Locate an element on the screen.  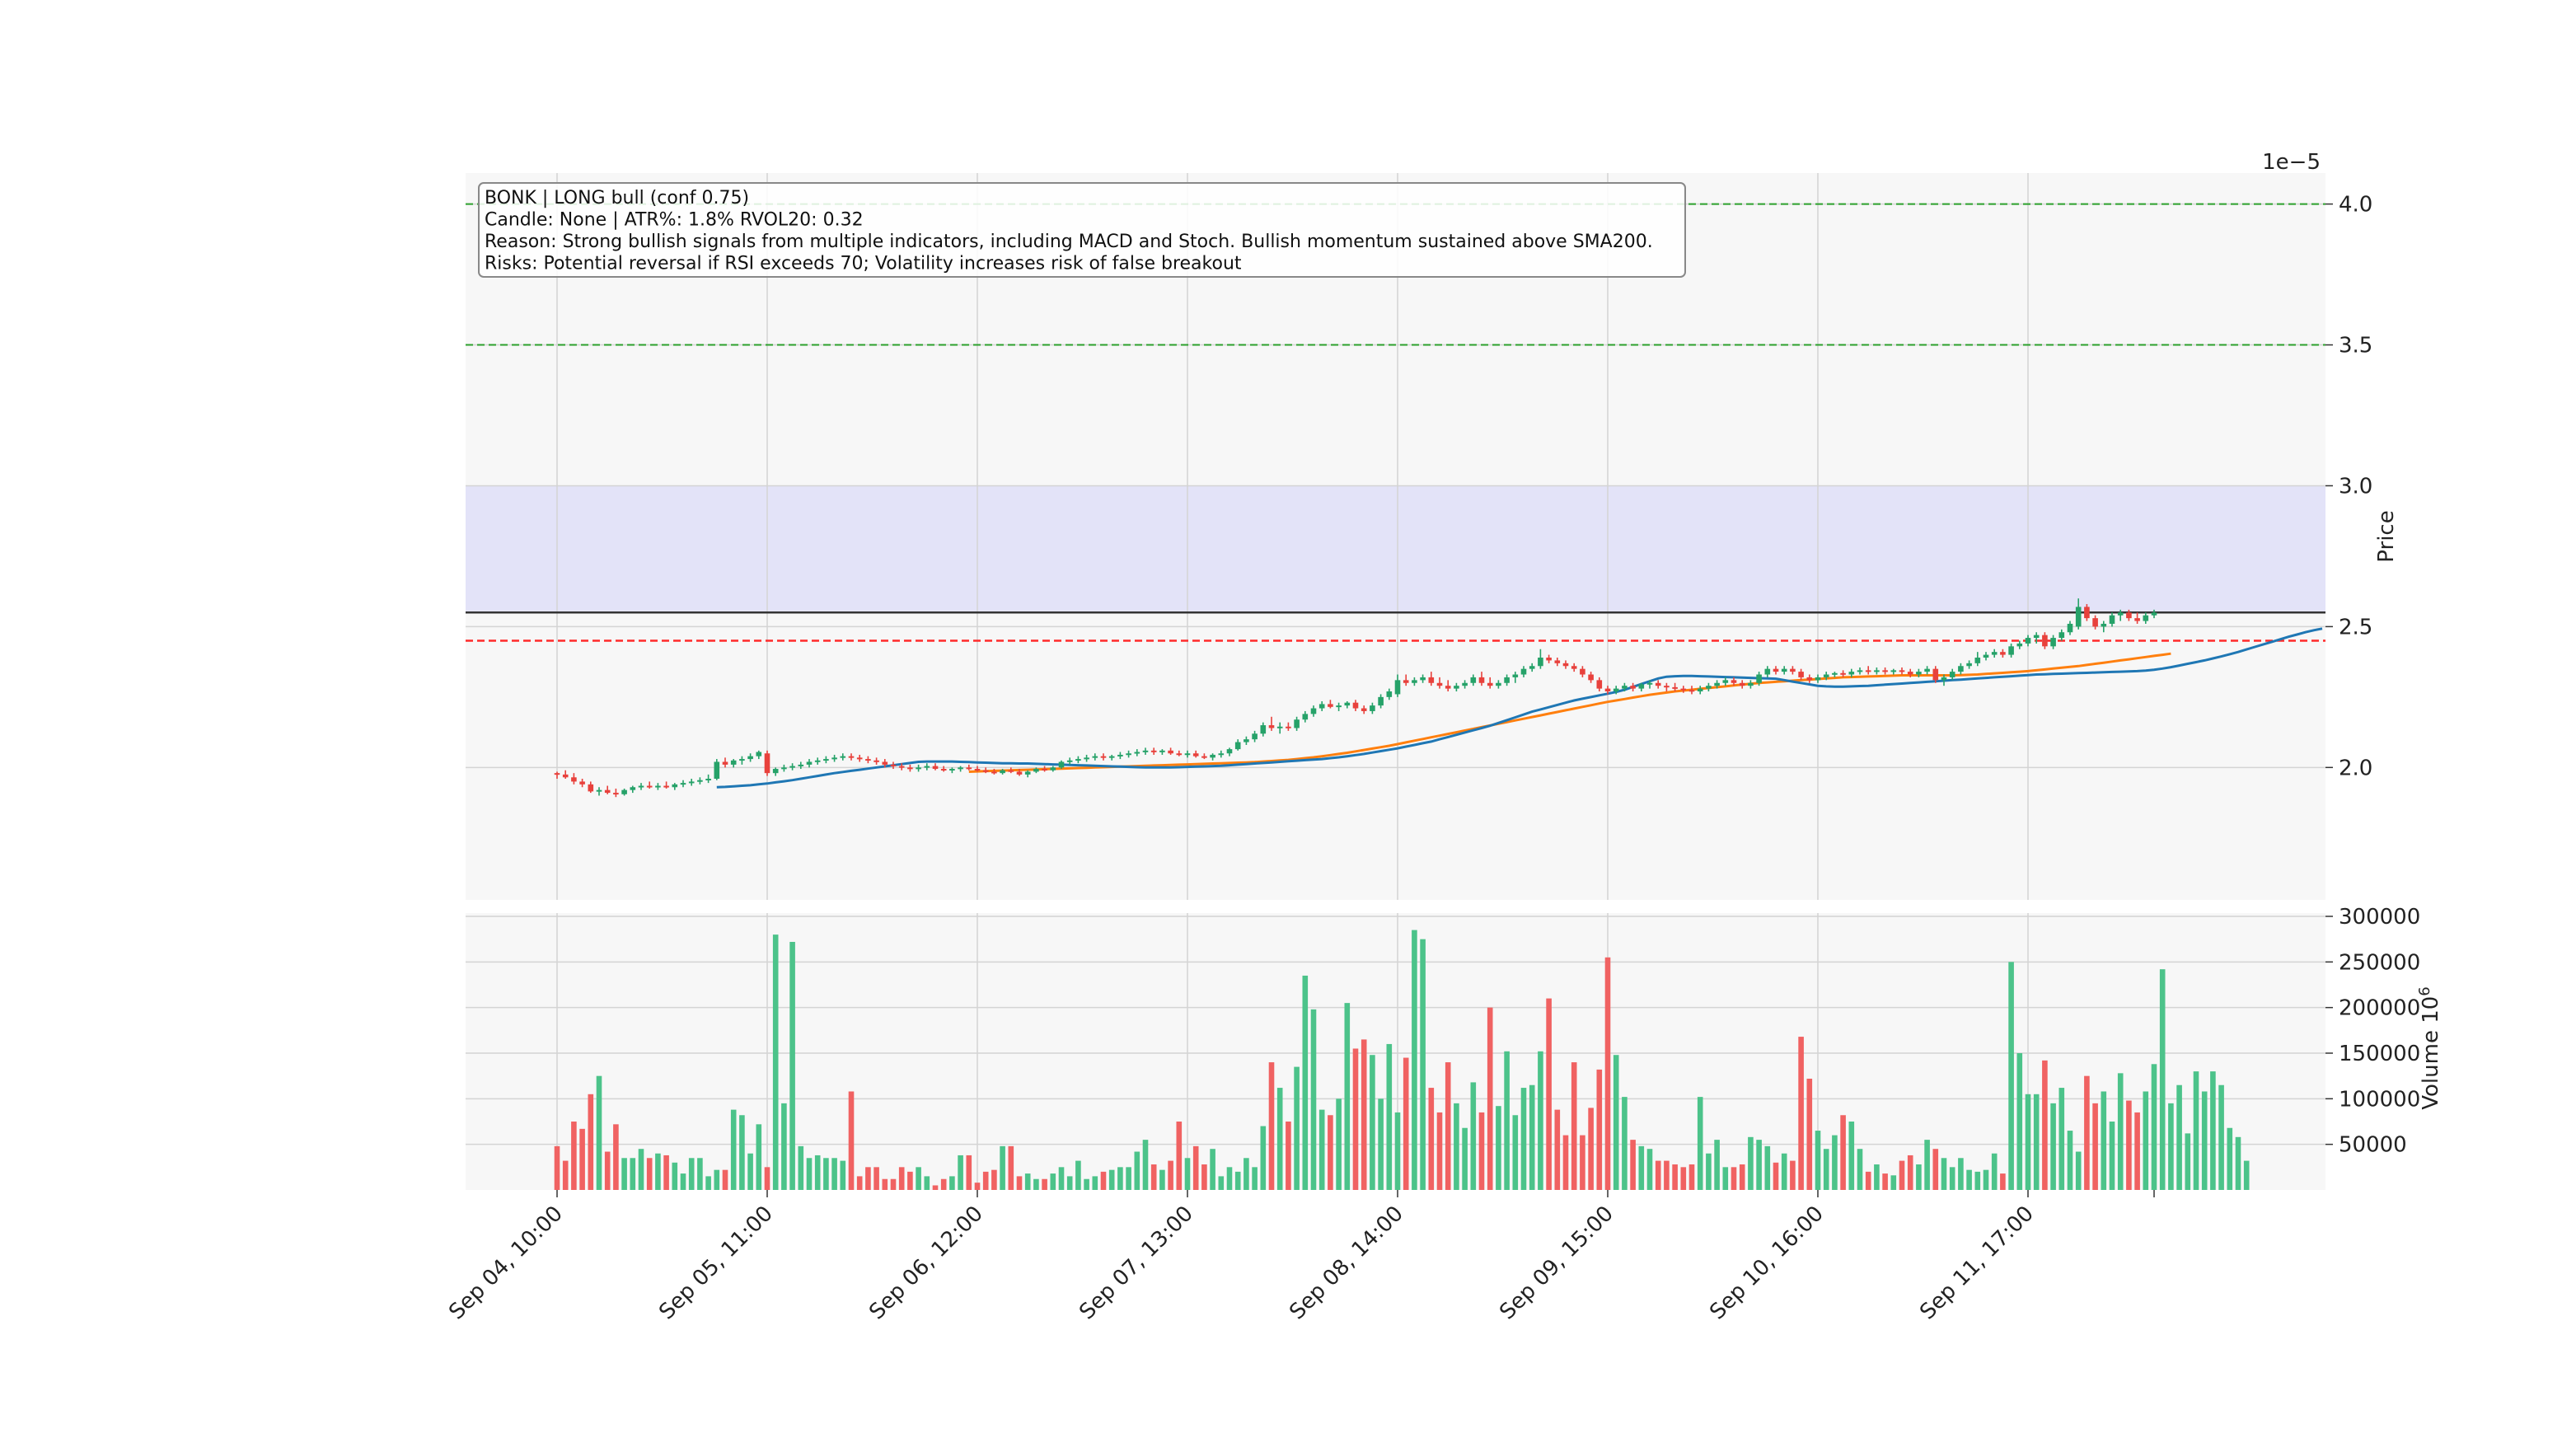
price-tick-label: 2.0 is located at coordinates (2355, 768).